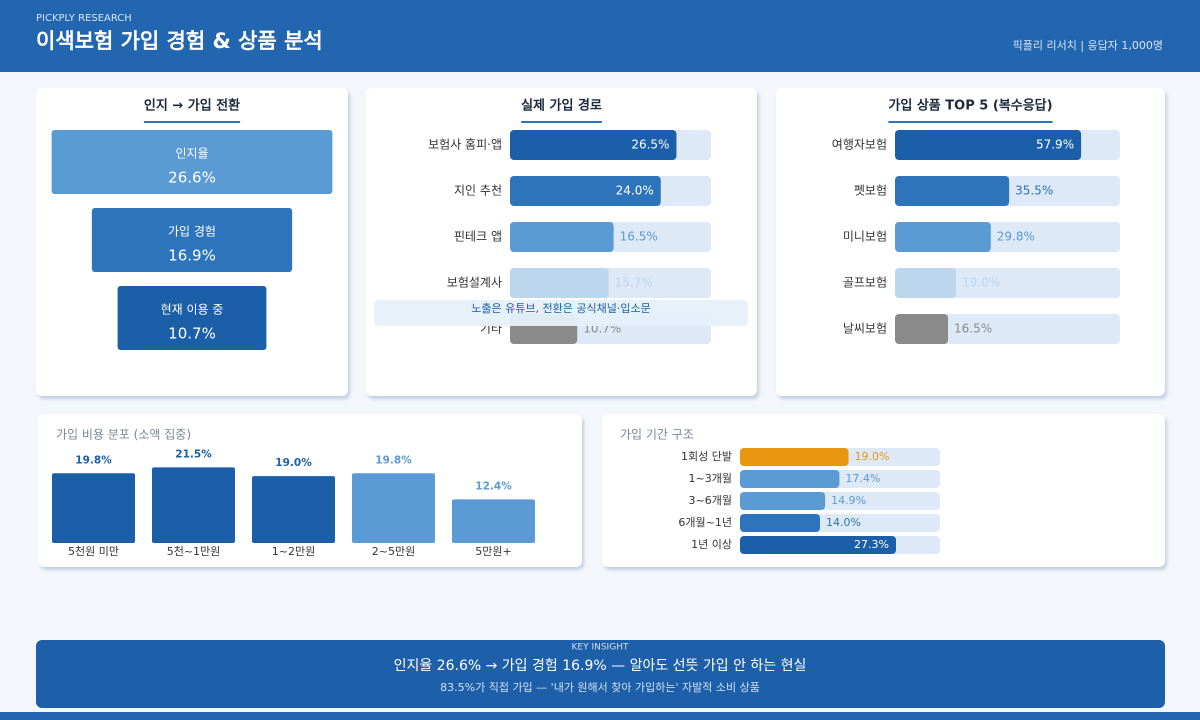 The image size is (1200, 720). What do you see at coordinates (192, 232) in the screenshot?
I see `funnel-label: 가입 경험` at bounding box center [192, 232].